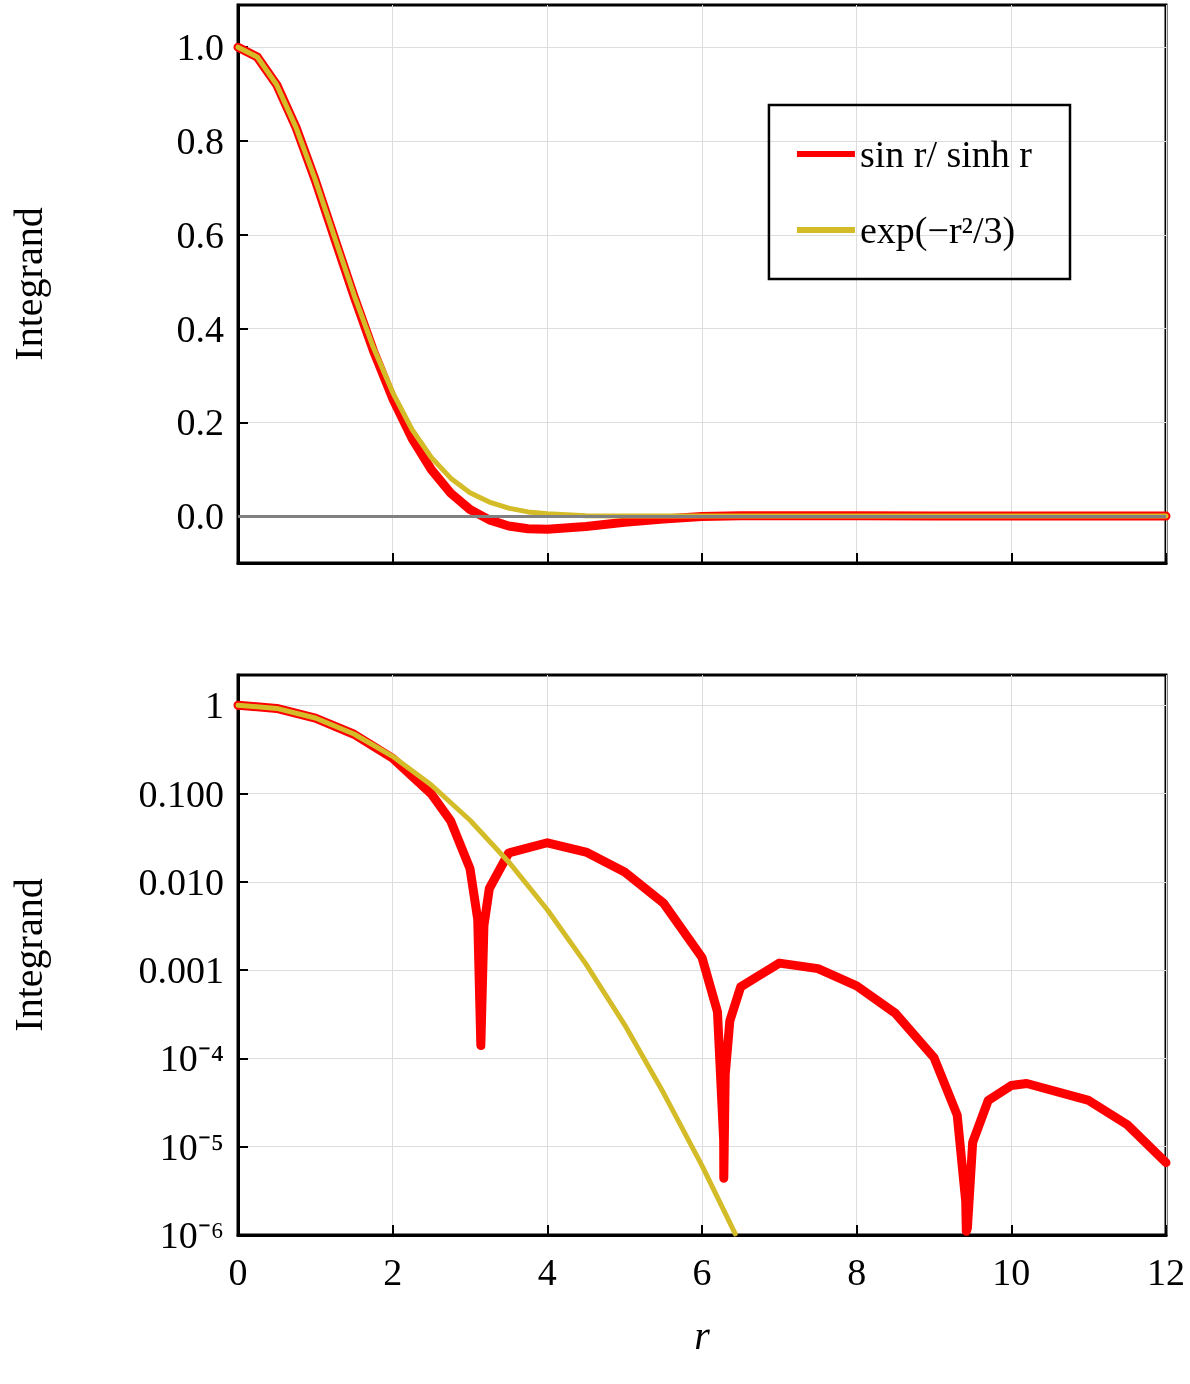 The height and width of the screenshot is (1384, 1190). Describe the element at coordinates (181, 970) in the screenshot. I see `y-tick-label: 0.001` at that location.